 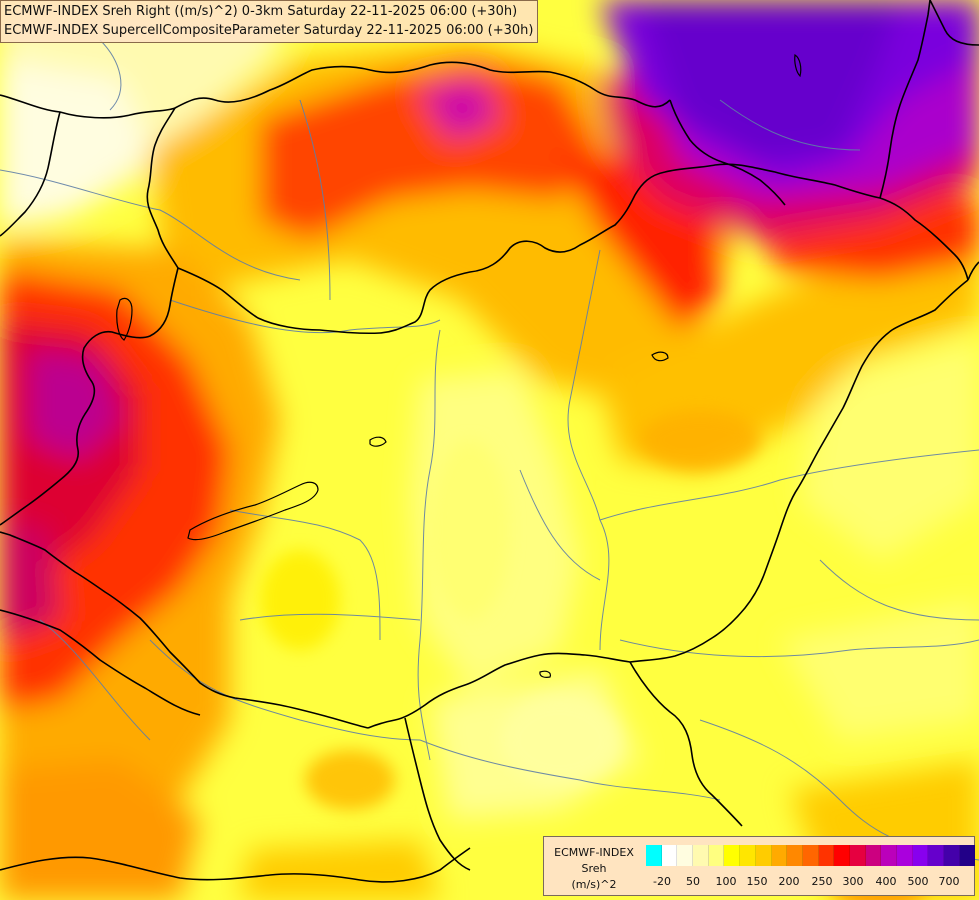 I want to click on legend-tick-label: 150, so click(x=757, y=881).